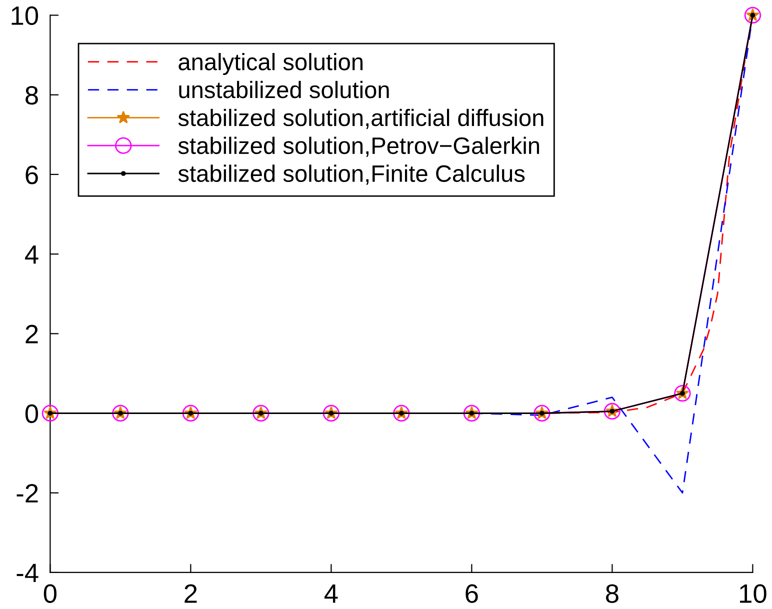 The width and height of the screenshot is (772, 609). Describe the element at coordinates (25, 16) in the screenshot. I see `y-tick-label: 10` at that location.